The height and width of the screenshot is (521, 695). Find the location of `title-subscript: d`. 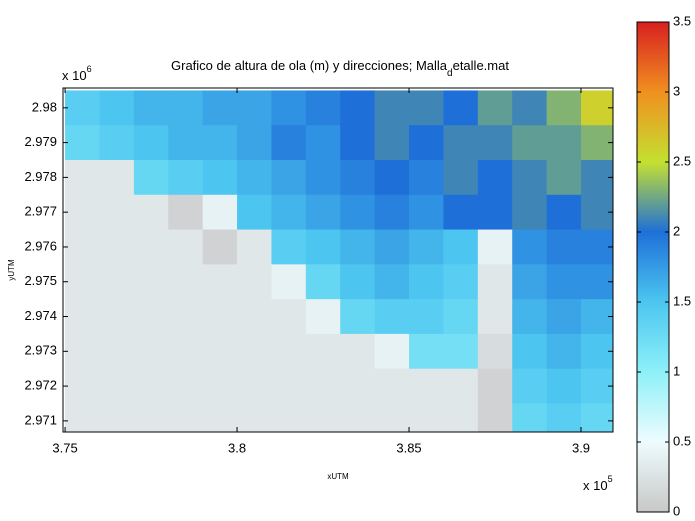

title-subscript: d is located at coordinates (450, 73).